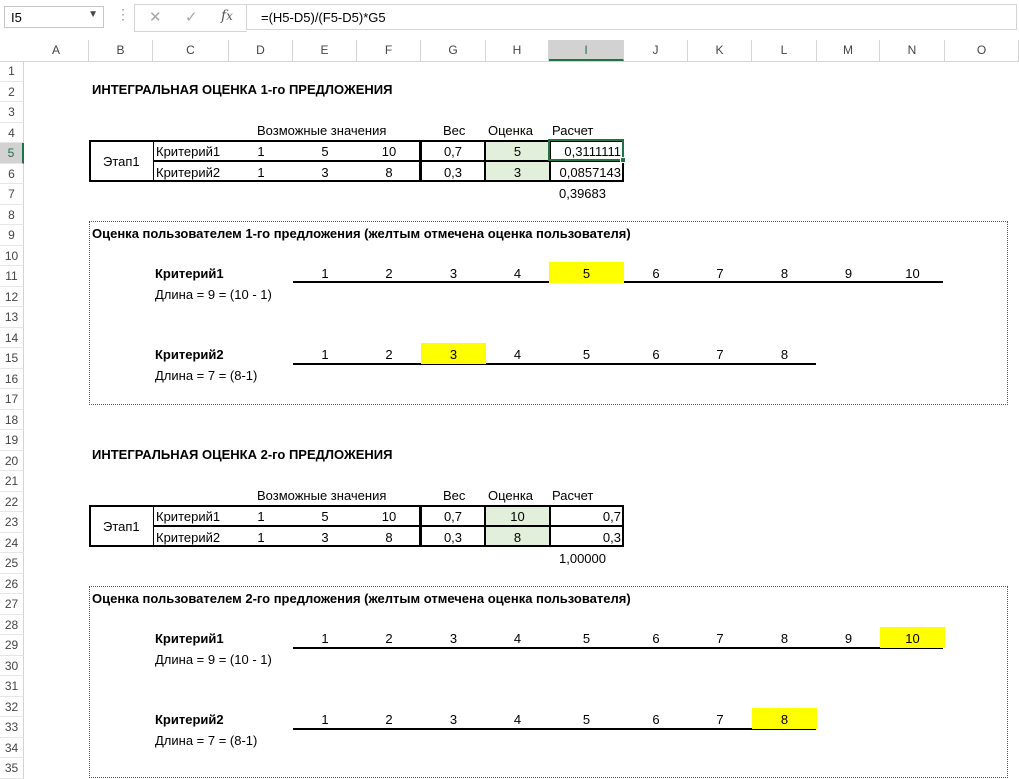  I want to click on row-header-30: 30, so click(12, 665).